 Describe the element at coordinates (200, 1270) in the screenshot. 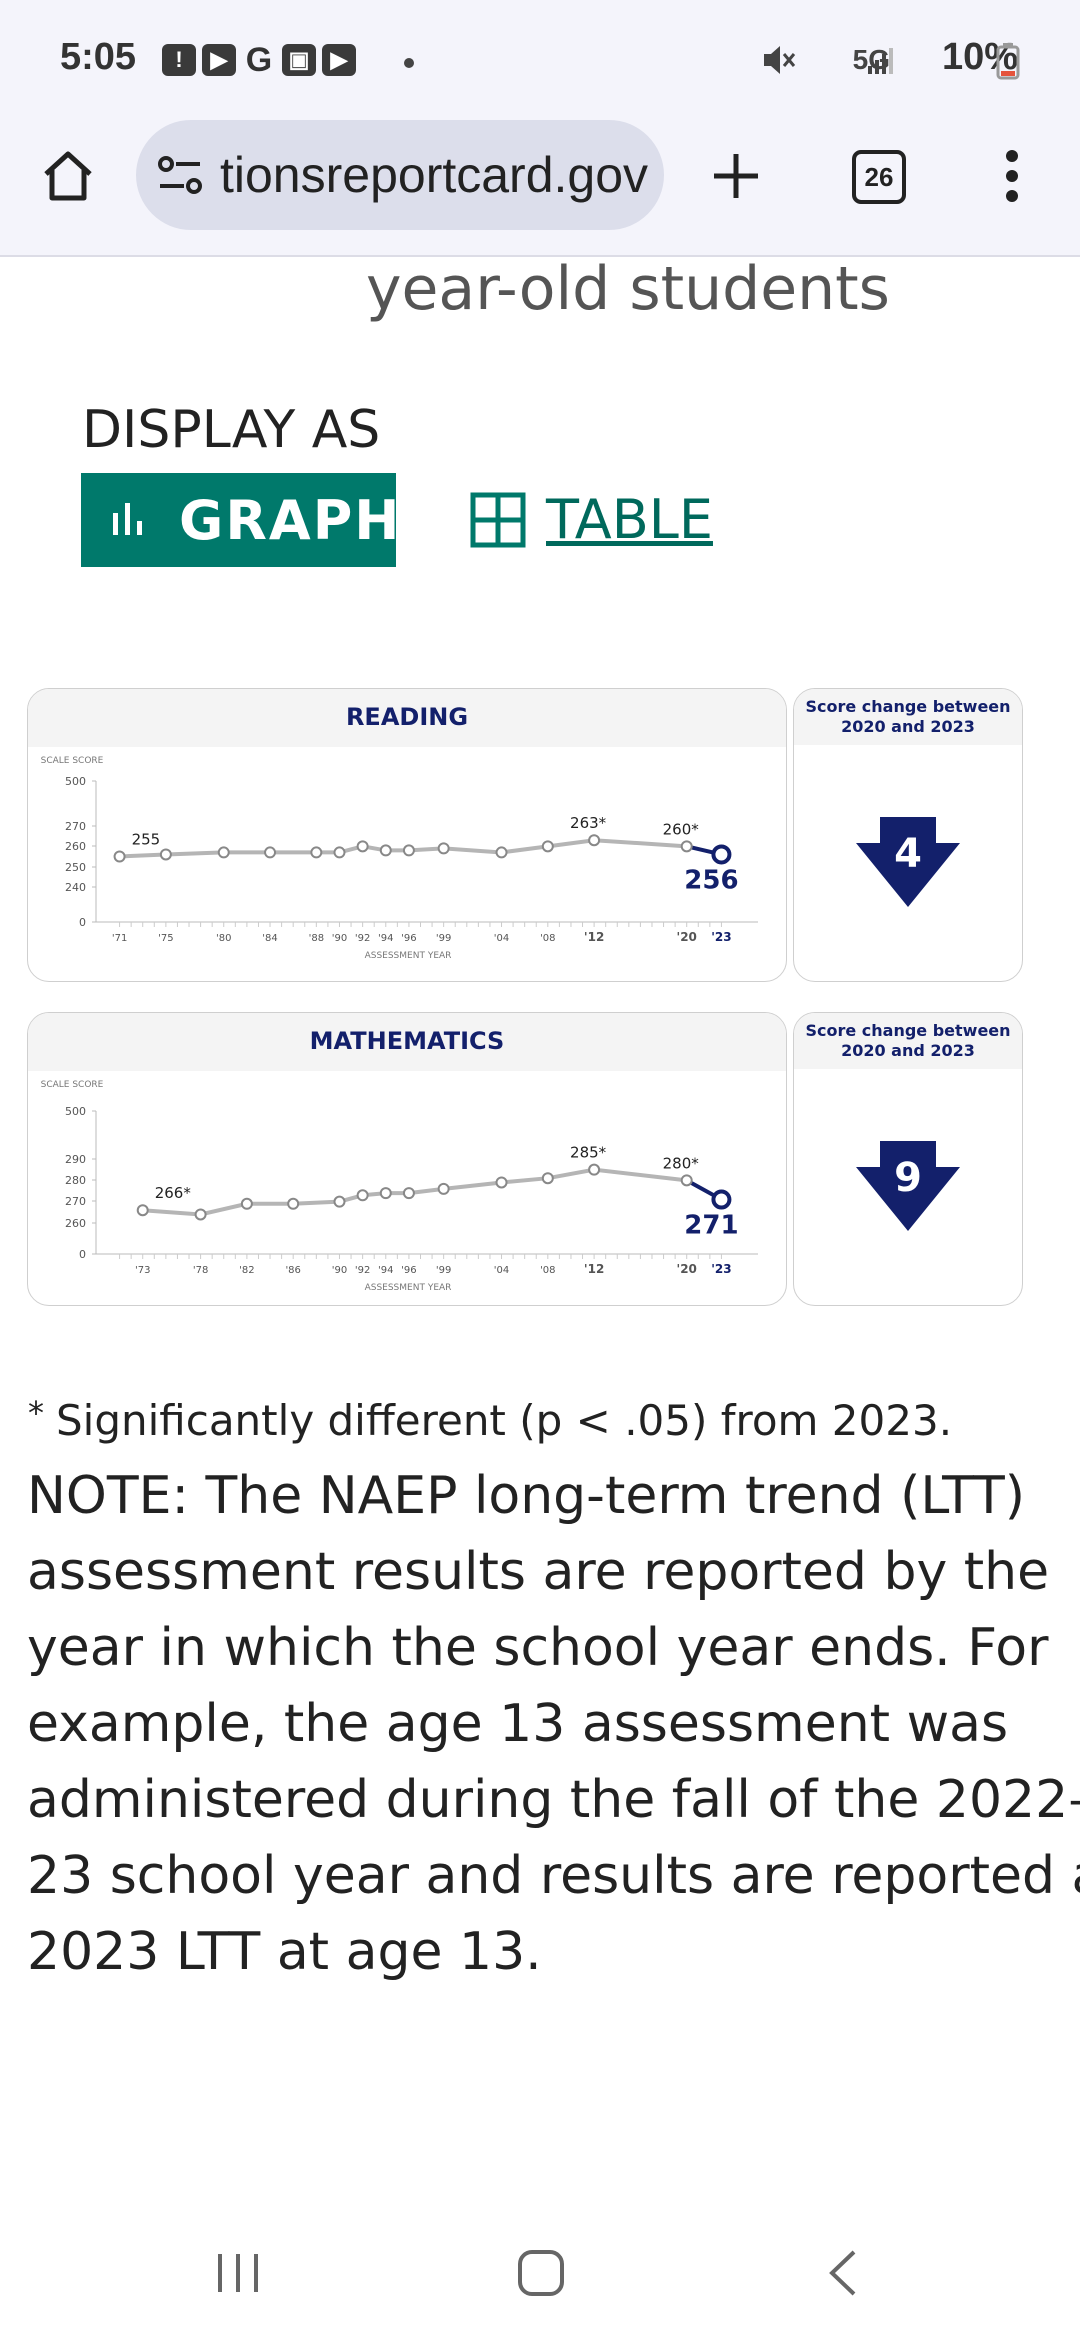

I see `x-tick-label: '78` at that location.